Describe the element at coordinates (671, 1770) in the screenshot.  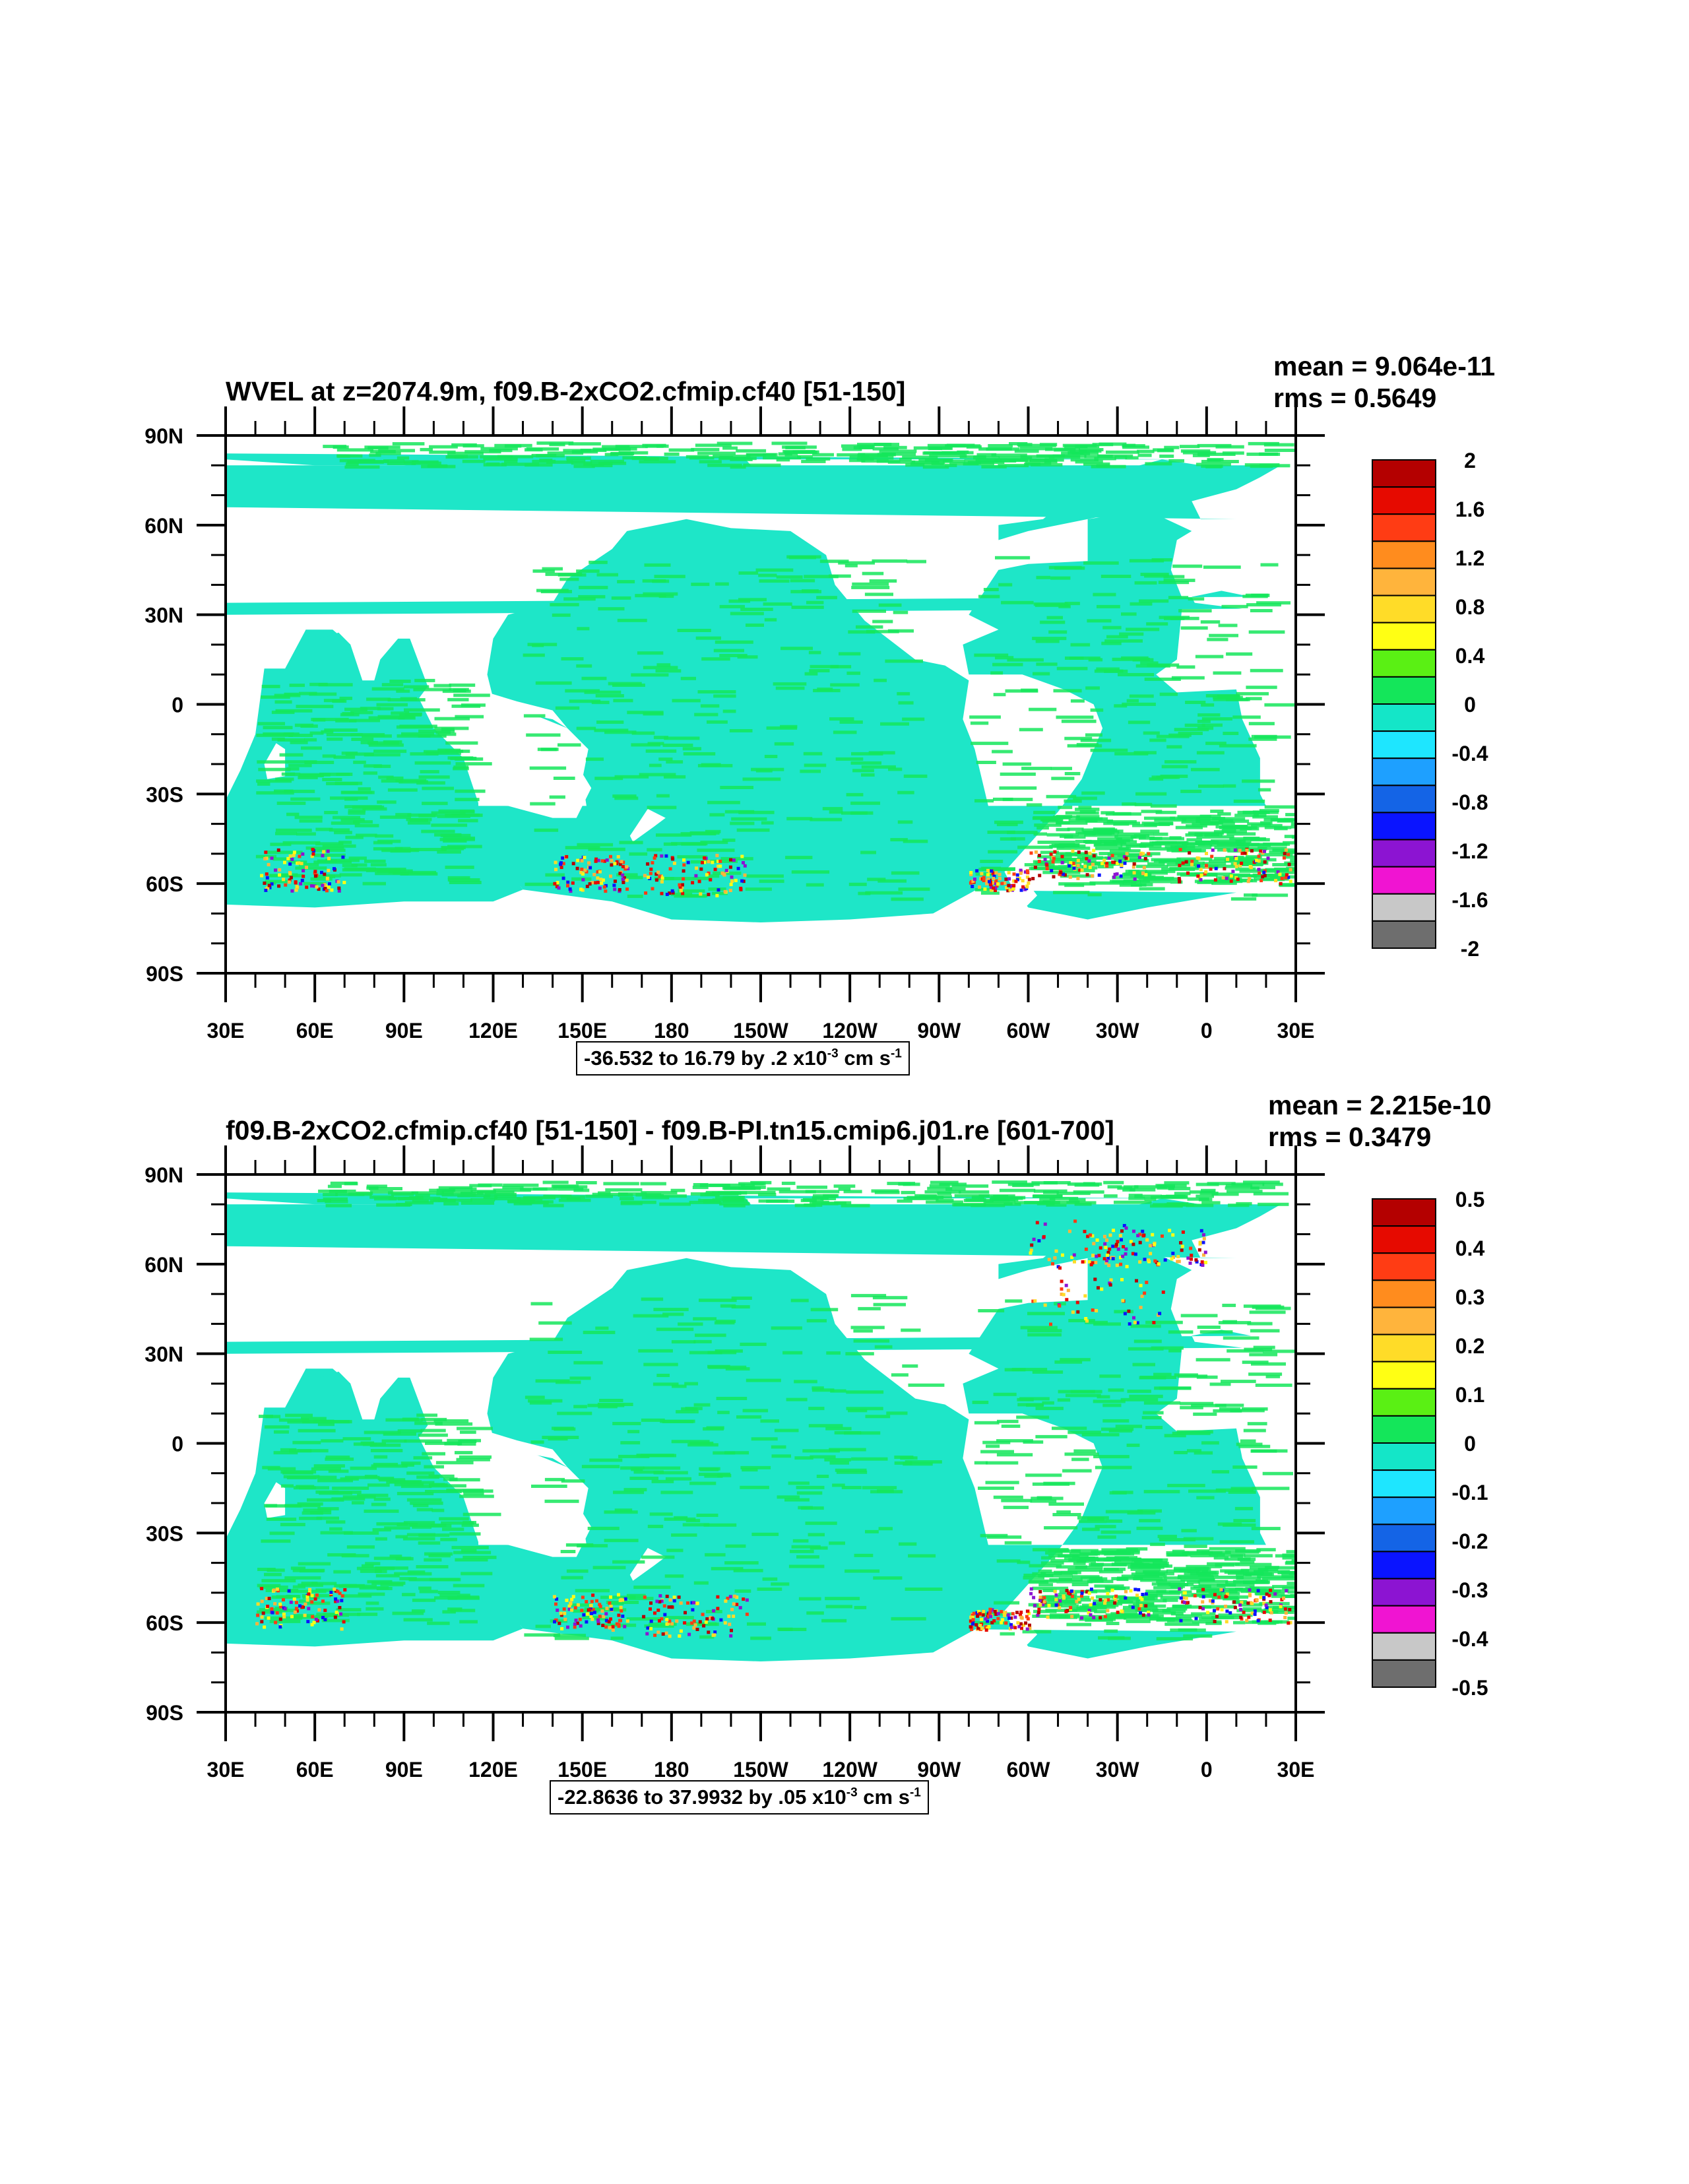
I see `lon-tick-label: 180` at that location.